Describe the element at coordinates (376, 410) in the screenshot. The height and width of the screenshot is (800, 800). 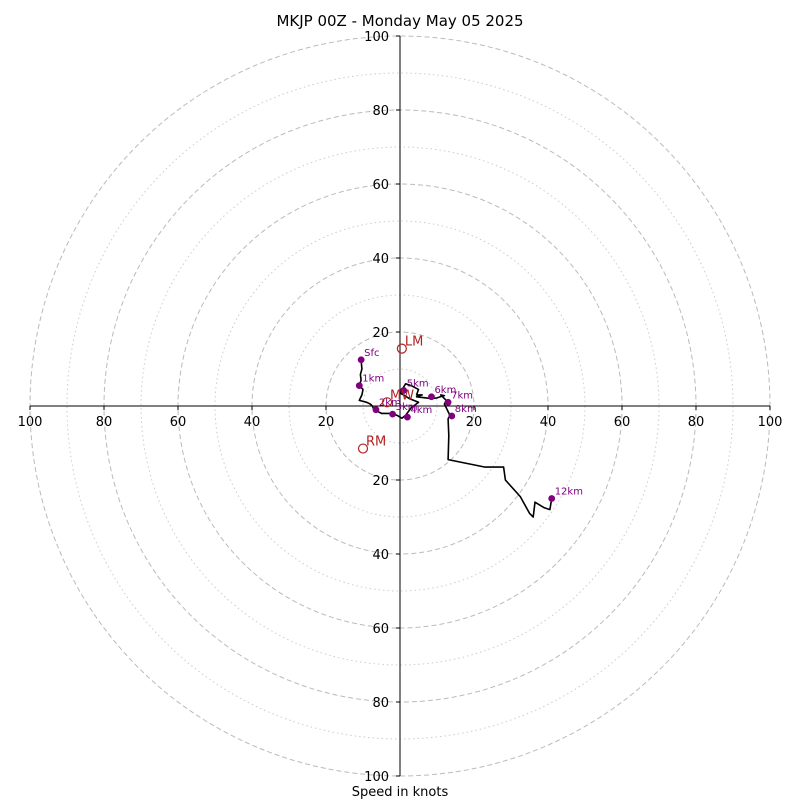
I see `height-marker-2km` at that location.